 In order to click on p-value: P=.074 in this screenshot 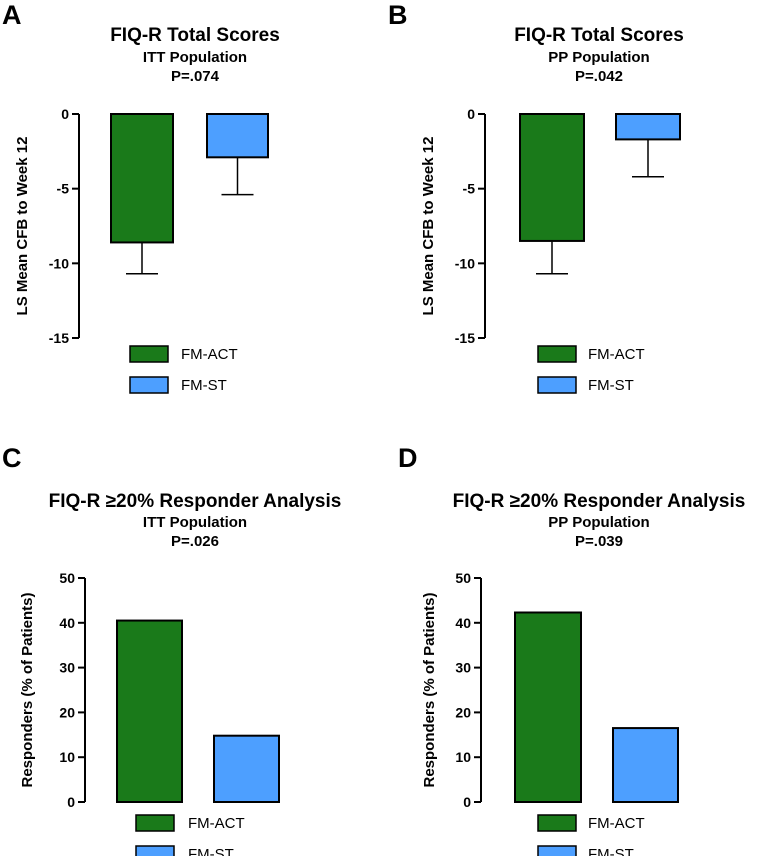, I will do `click(195, 76)`.